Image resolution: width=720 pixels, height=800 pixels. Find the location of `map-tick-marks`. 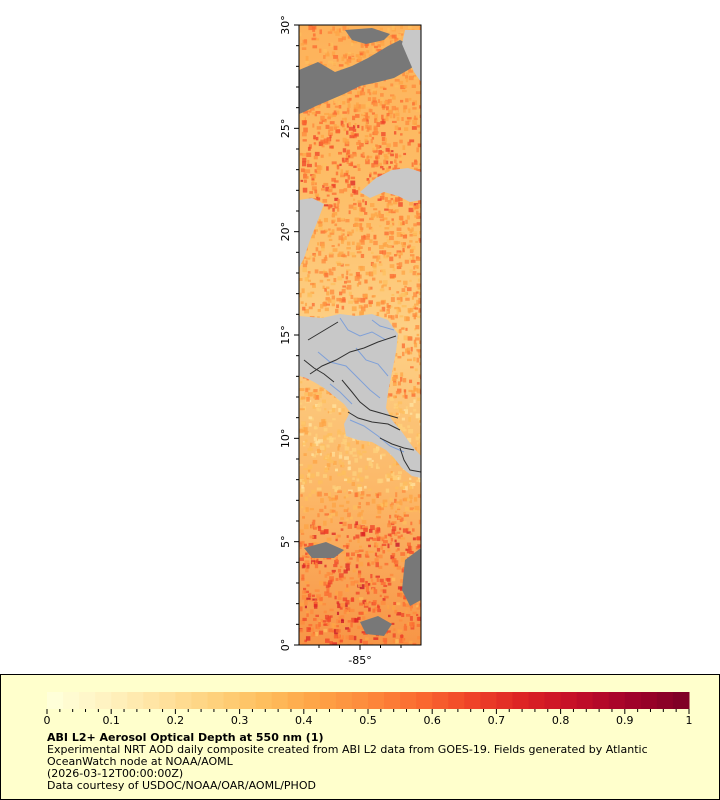

map-tick-marks is located at coordinates (348, 337).